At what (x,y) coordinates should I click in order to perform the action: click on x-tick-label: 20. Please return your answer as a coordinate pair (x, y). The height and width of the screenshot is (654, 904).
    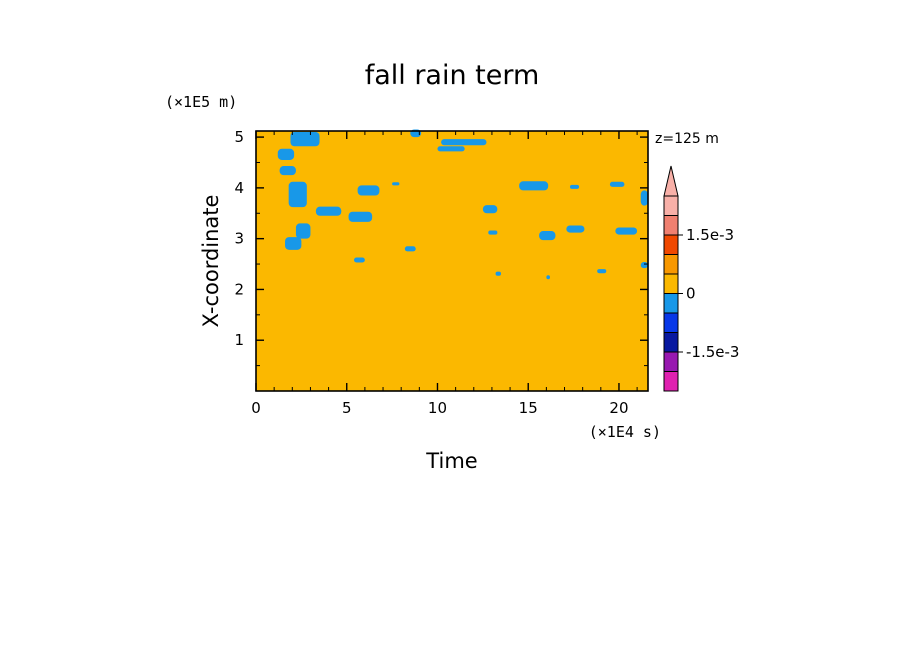
    Looking at the image, I should click on (618, 408).